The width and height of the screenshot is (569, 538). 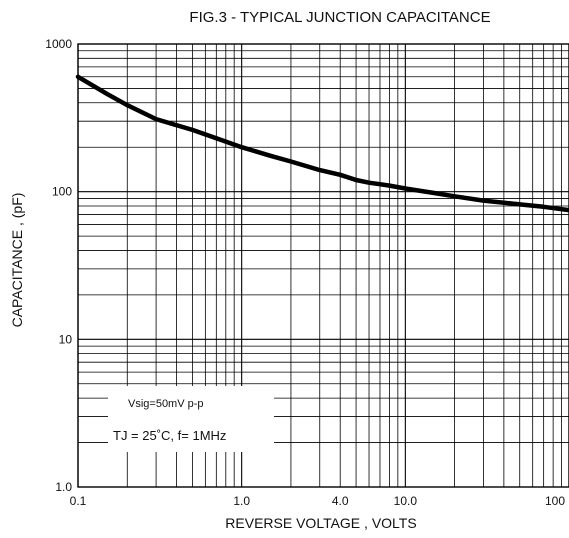 What do you see at coordinates (166, 404) in the screenshot?
I see `vsig-annotation: Vsig=50mV p-p` at bounding box center [166, 404].